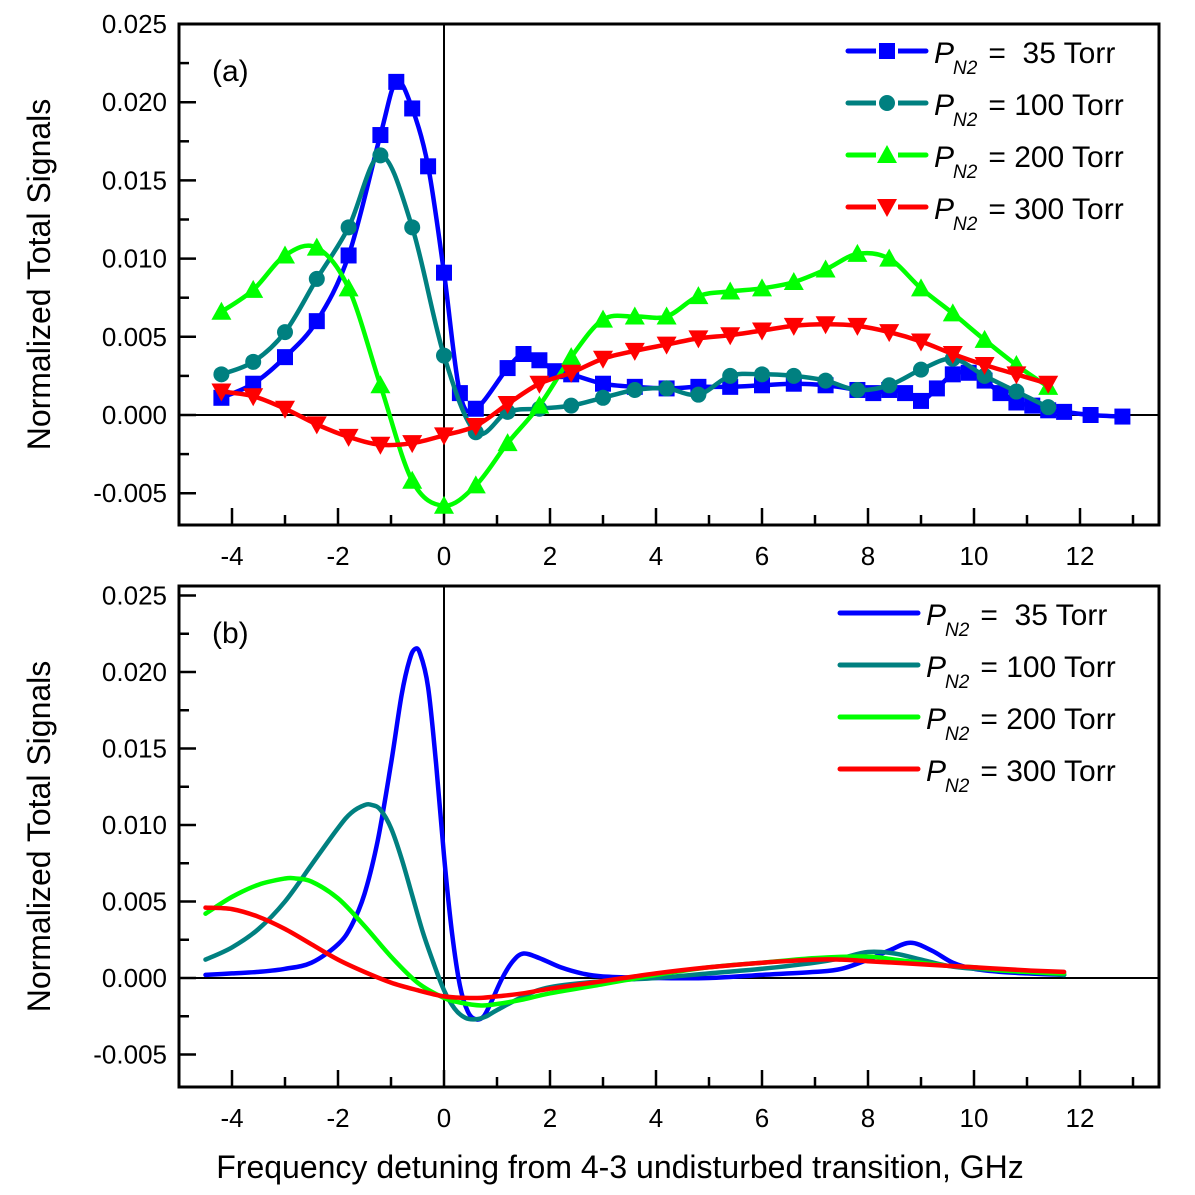 This screenshot has width=1195, height=1195. I want to click on x-tick-label: -2, so click(337, 556).